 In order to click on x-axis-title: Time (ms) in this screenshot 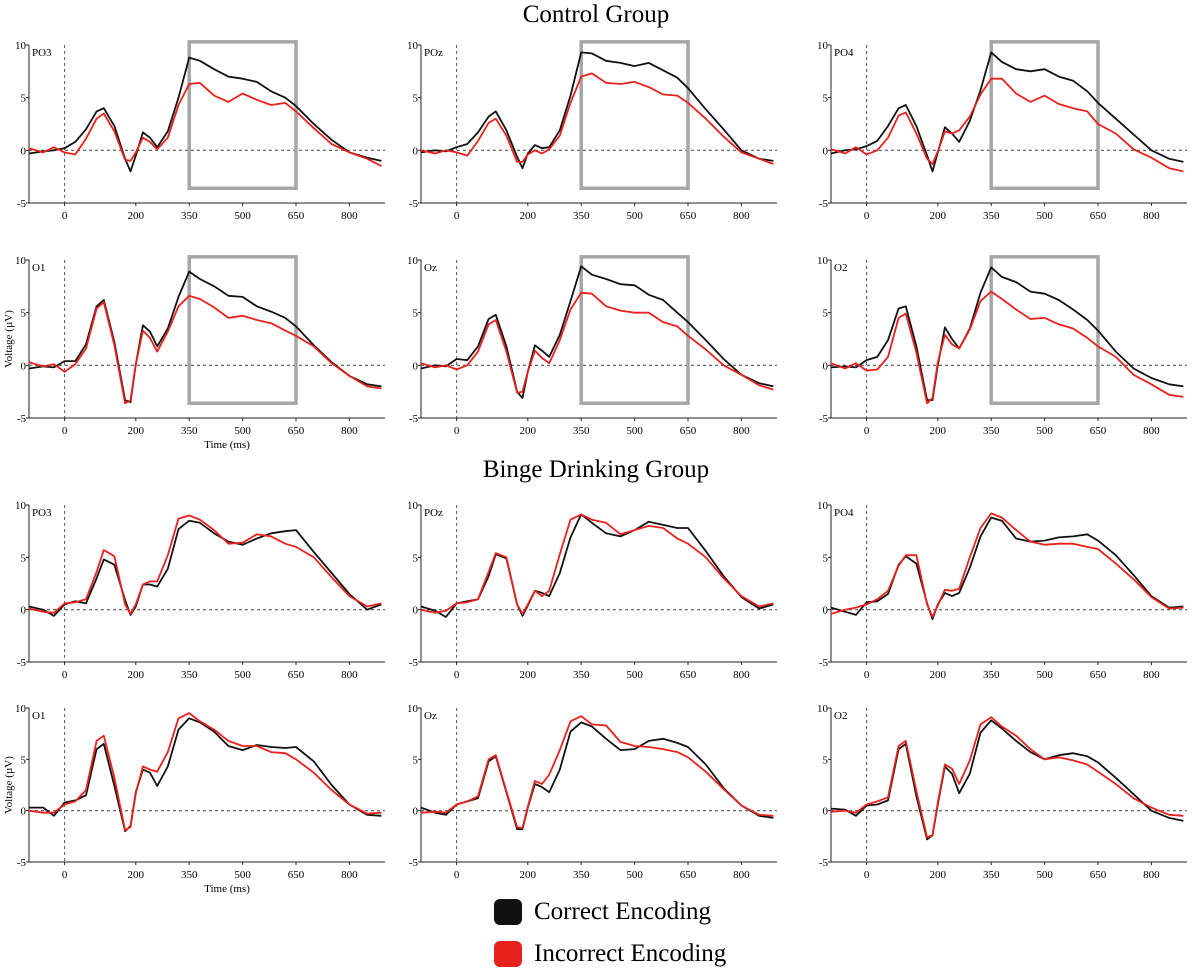, I will do `click(227, 445)`.